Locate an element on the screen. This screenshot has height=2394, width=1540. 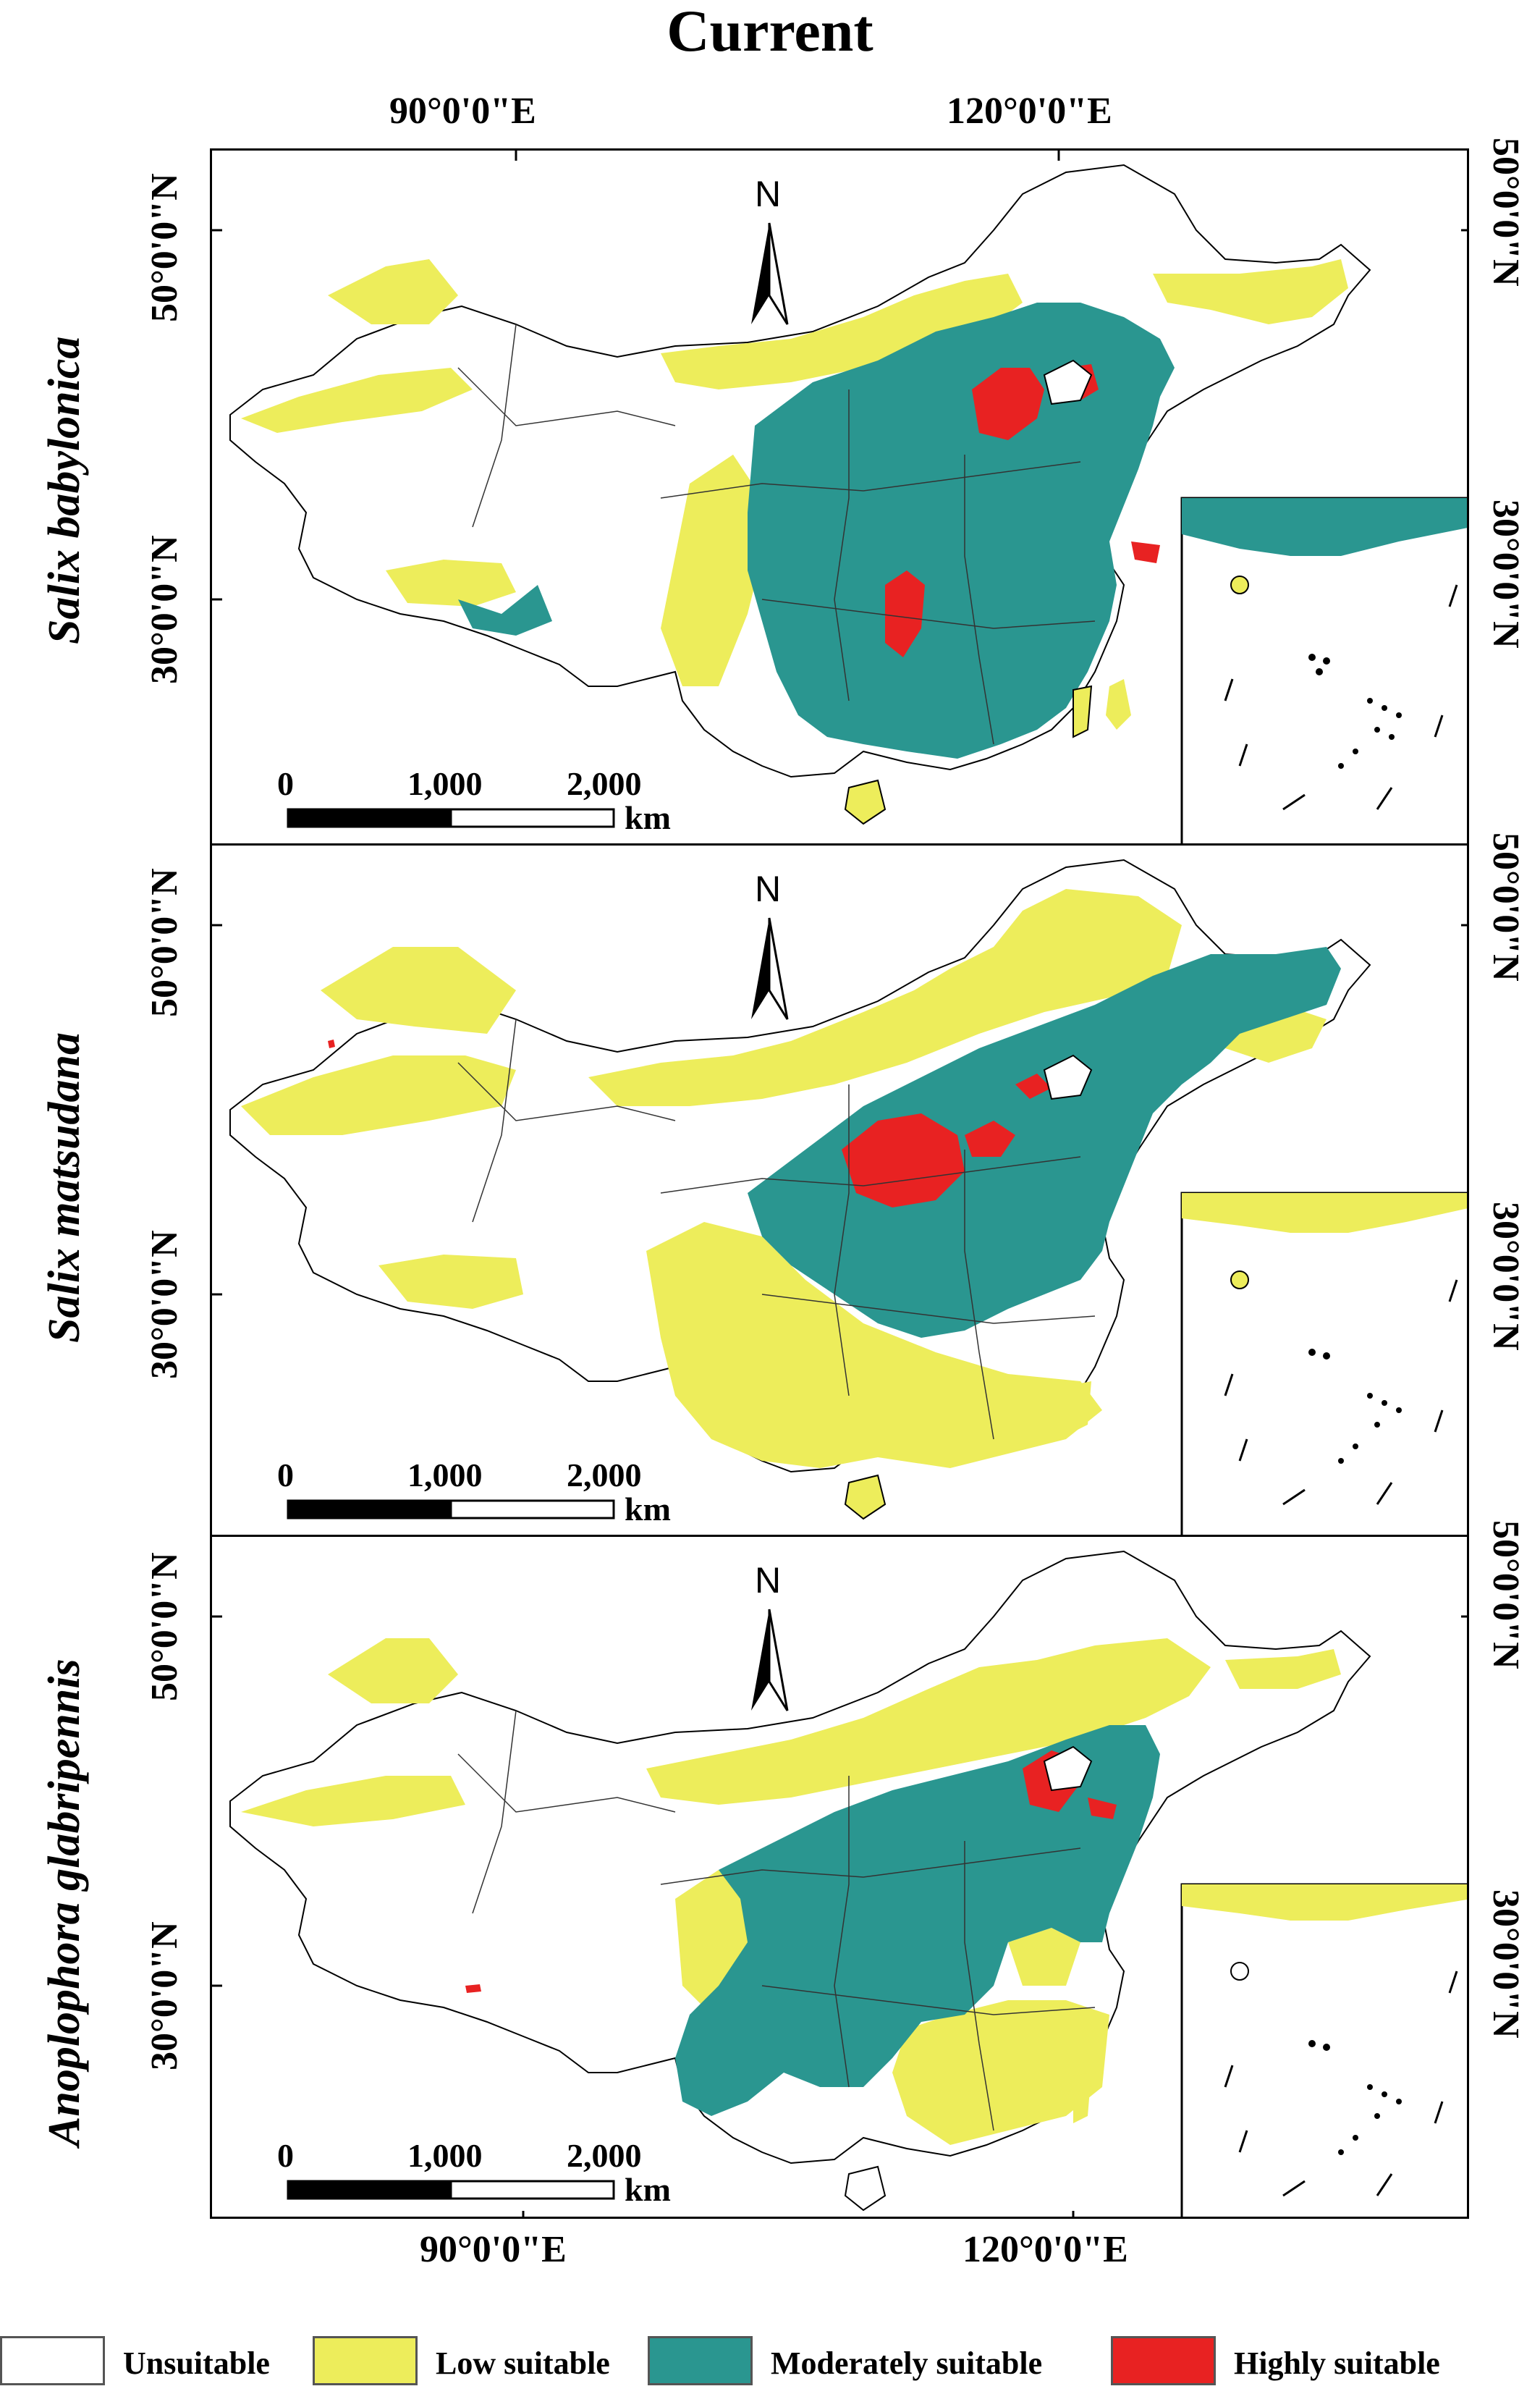
legend-swatch-low-suitable is located at coordinates (365, 2360).